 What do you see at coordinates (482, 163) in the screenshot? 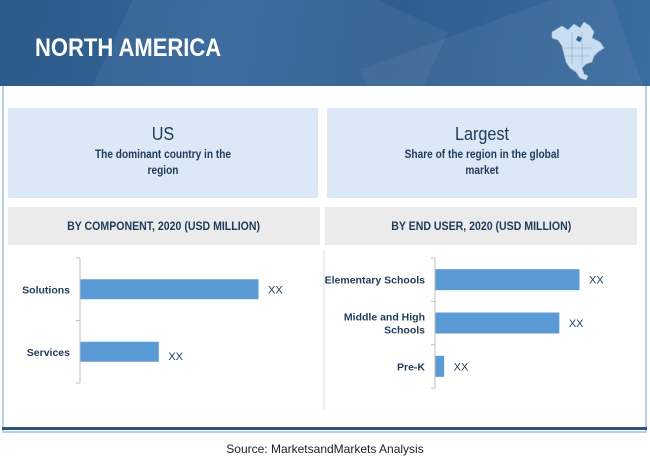
I see `card-subtitle: Share of the region in the global market` at bounding box center [482, 163].